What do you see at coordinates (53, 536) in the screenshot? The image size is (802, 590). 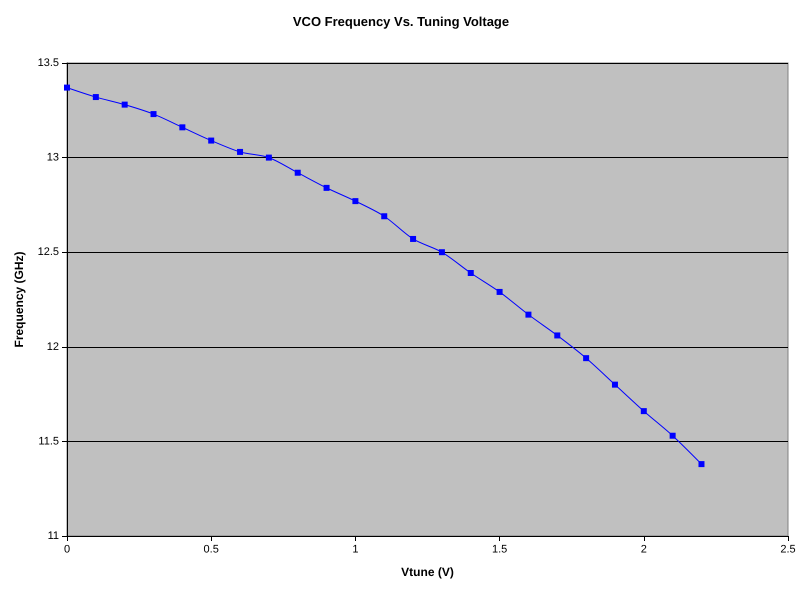 I see `y-tick-label: 11` at bounding box center [53, 536].